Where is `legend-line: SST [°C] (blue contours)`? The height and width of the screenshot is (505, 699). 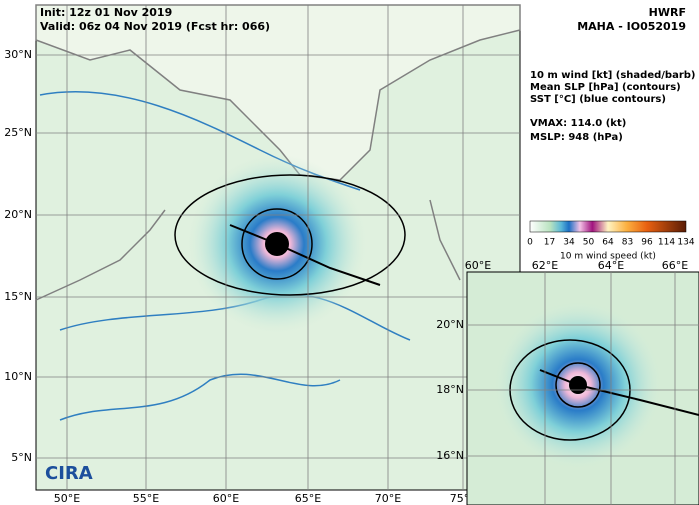 legend-line: SST [°C] (blue contours) is located at coordinates (598, 99).